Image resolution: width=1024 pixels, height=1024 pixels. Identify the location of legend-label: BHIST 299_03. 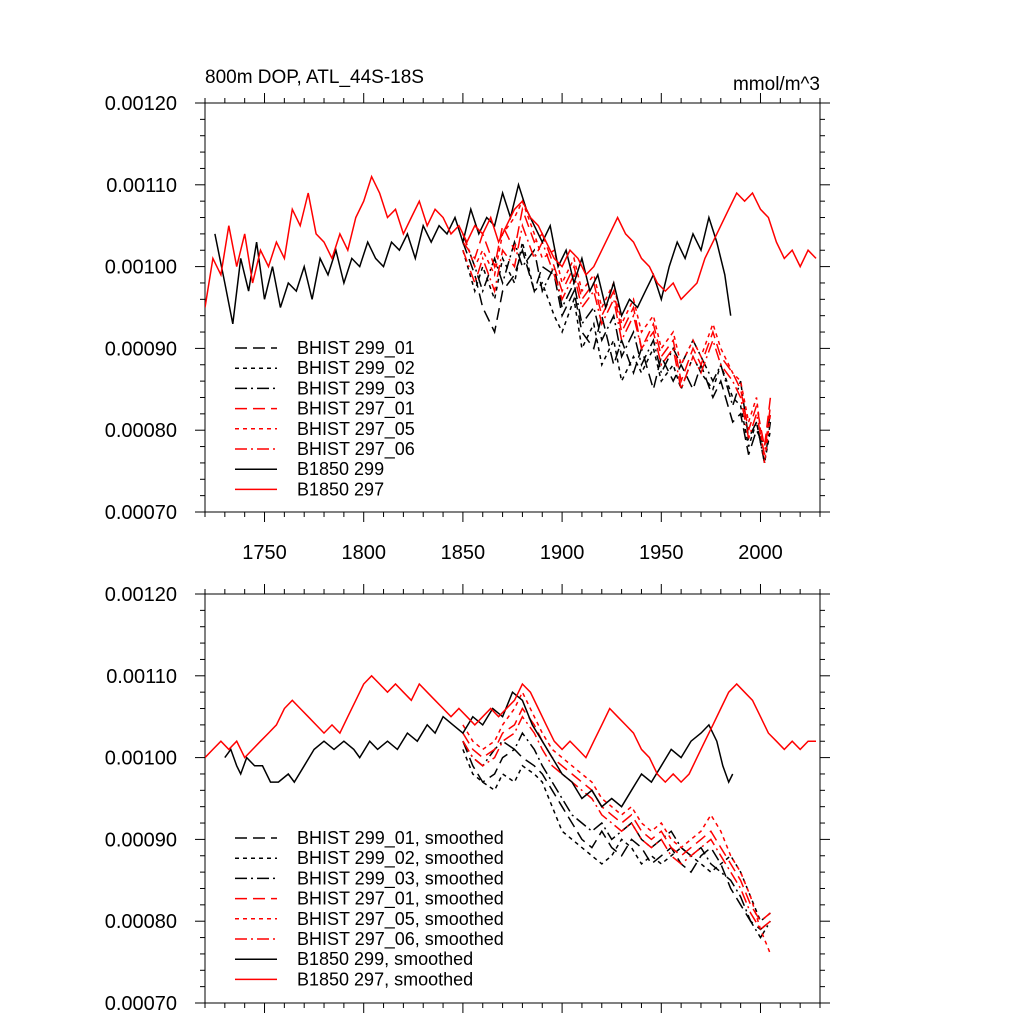
(356, 388).